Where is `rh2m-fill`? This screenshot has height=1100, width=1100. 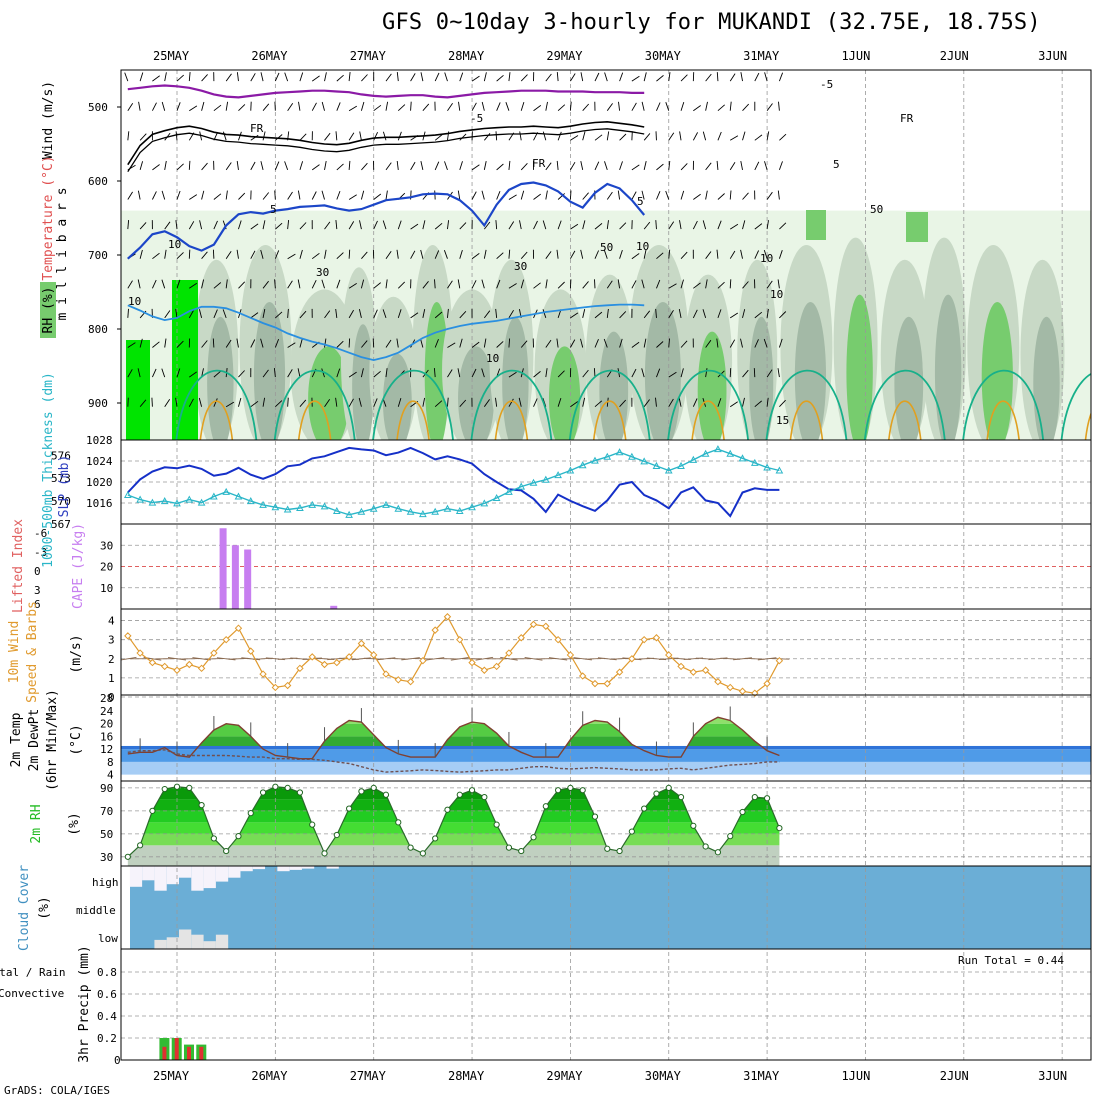
rh2m-fill is located at coordinates (453, 826).